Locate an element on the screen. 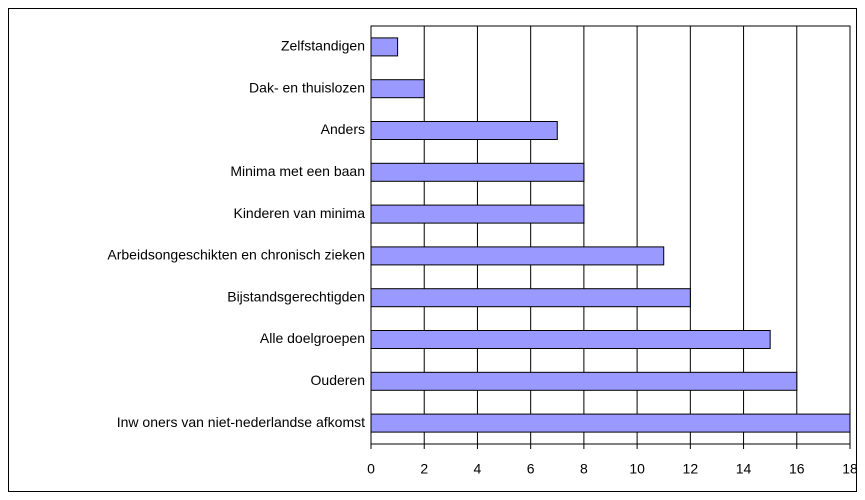  y-tick-label: Bijstandsgerechtigden is located at coordinates (296, 296).